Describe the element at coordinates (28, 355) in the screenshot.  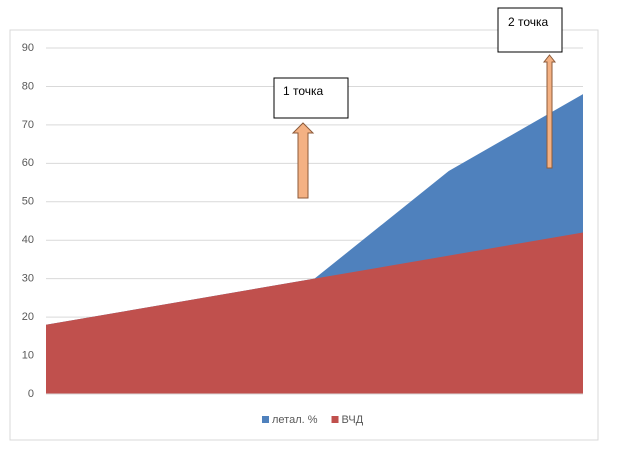
I see `y-tick-label: 10` at that location.